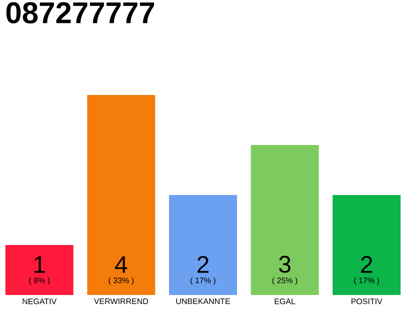  I want to click on data-label: 3, so click(284, 264).